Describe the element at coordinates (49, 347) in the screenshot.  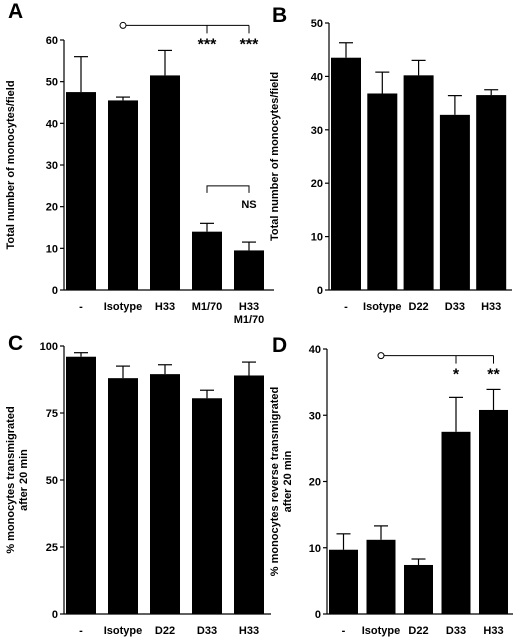
I see `y-tick-label: 100` at that location.